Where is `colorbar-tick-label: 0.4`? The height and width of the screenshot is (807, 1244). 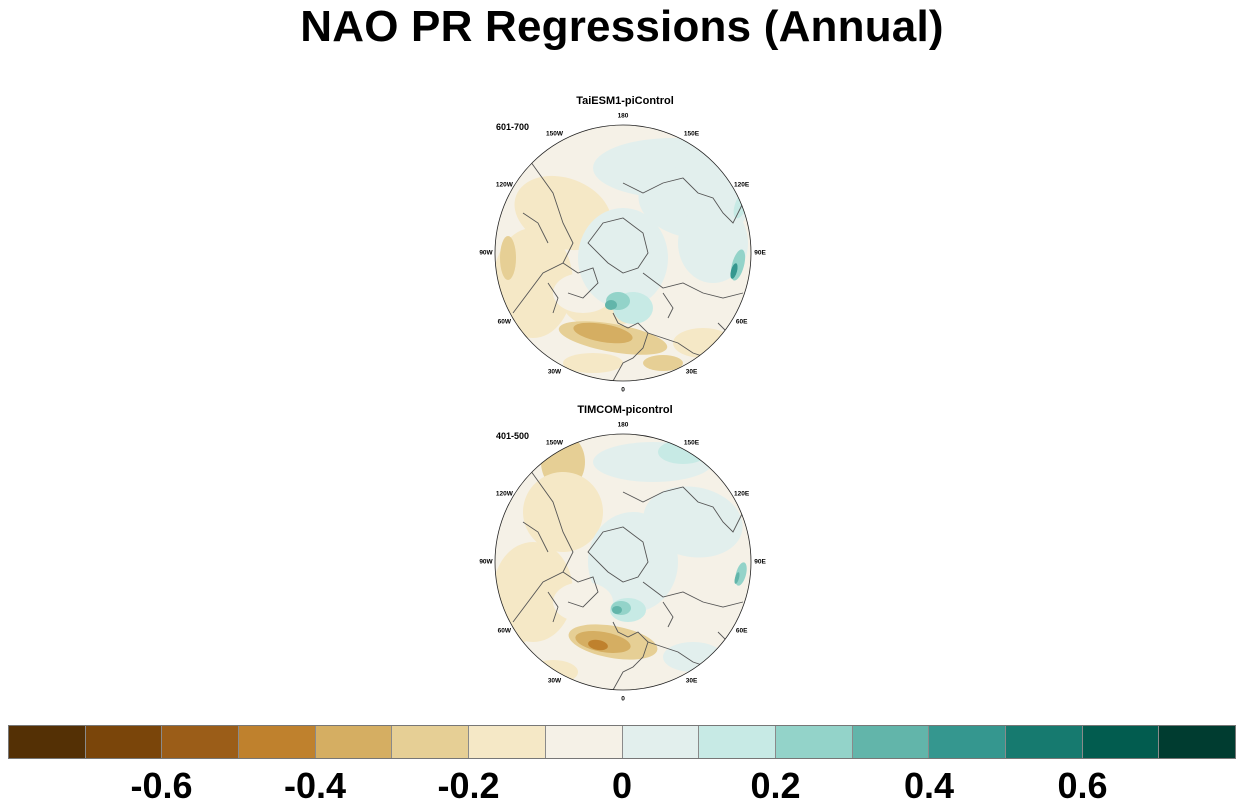
colorbar-tick-label: 0.4 is located at coordinates (929, 785).